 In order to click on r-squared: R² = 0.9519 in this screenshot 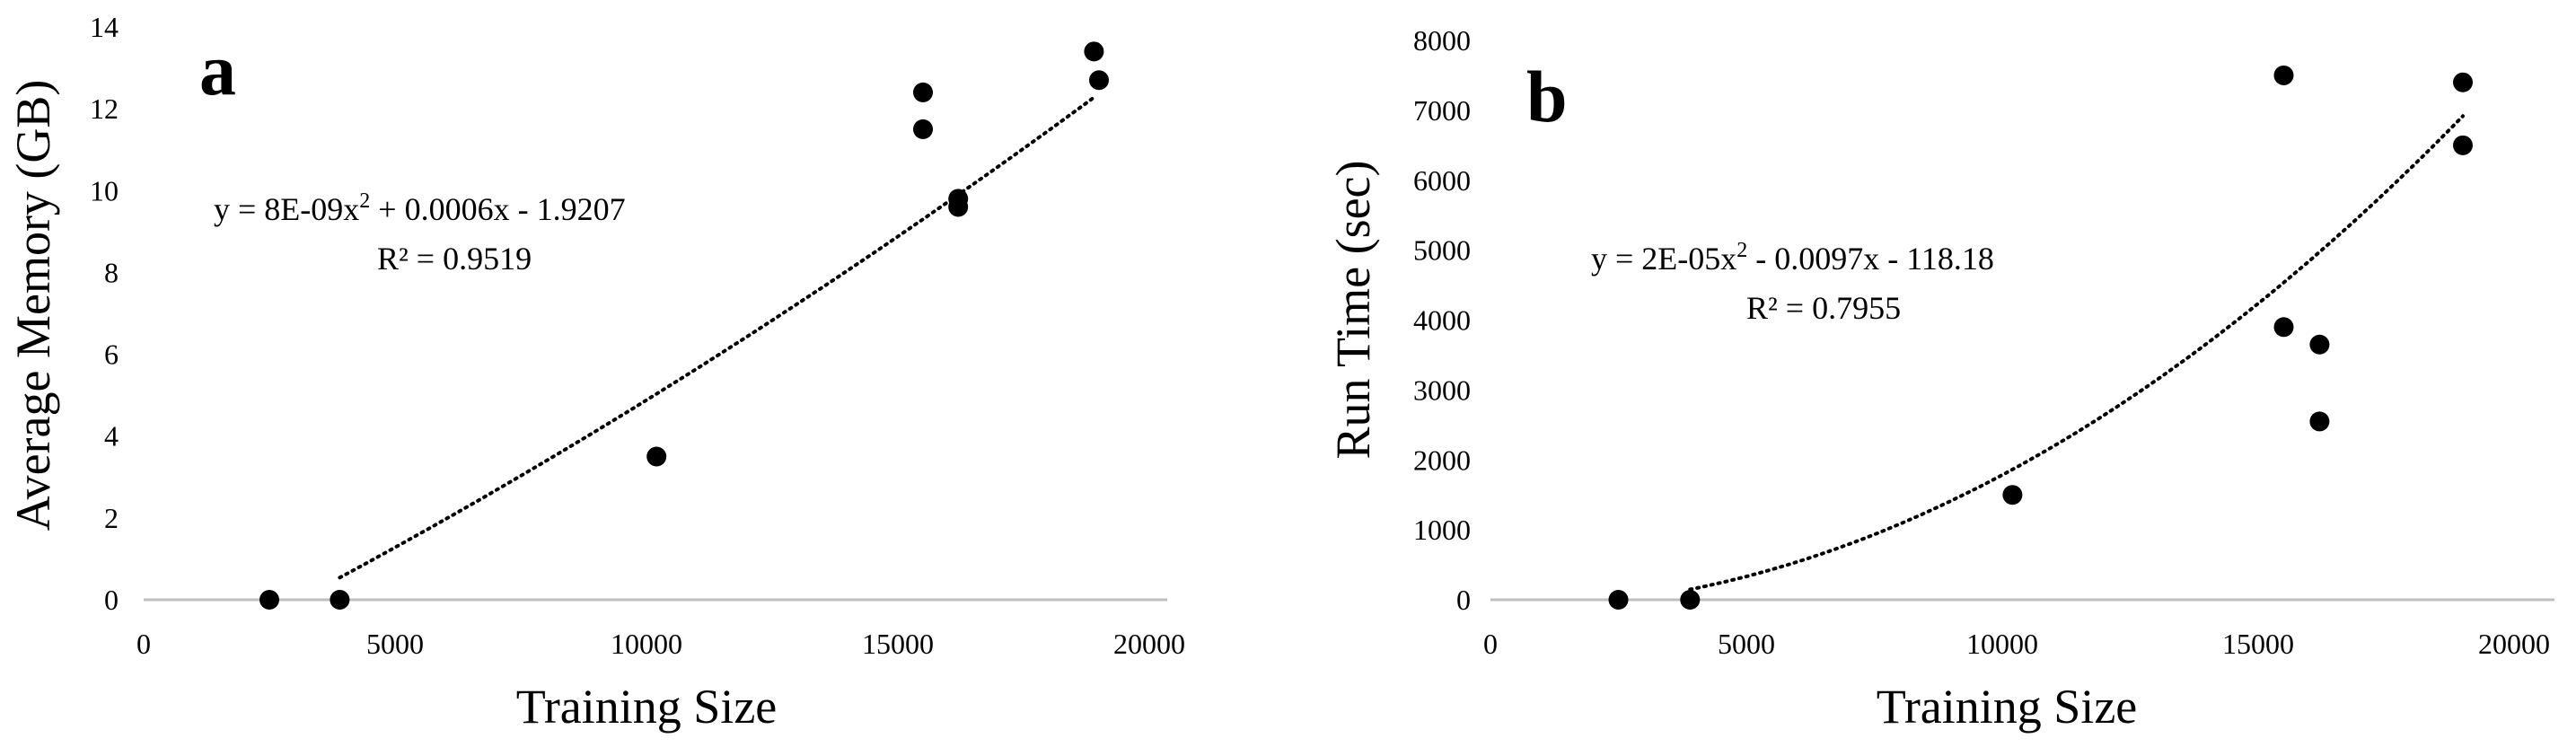, I will do `click(455, 259)`.